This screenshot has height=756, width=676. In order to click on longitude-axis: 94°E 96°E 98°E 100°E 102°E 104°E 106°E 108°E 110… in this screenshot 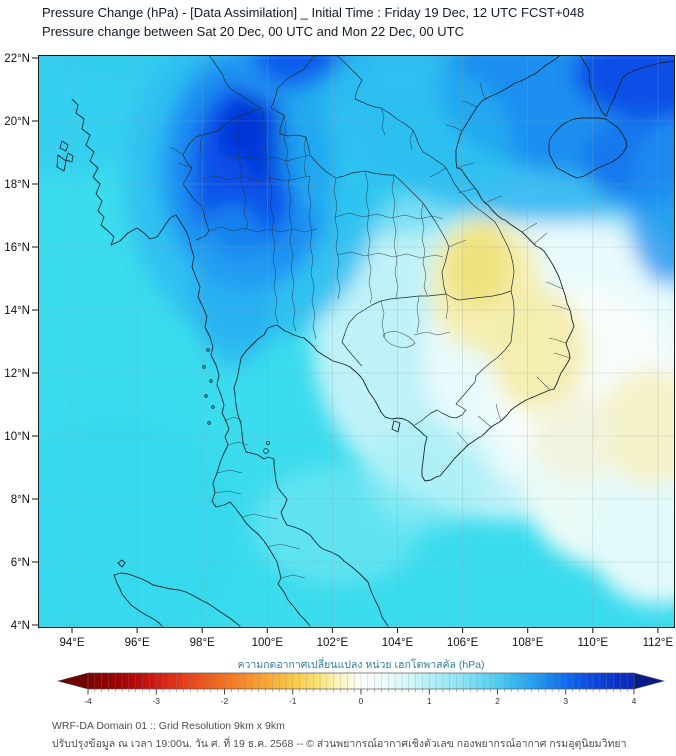, I will do `click(366, 638)`.